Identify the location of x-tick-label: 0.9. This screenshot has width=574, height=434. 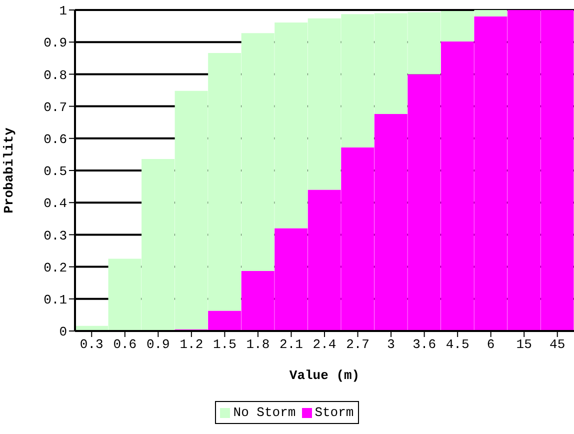
(158, 344).